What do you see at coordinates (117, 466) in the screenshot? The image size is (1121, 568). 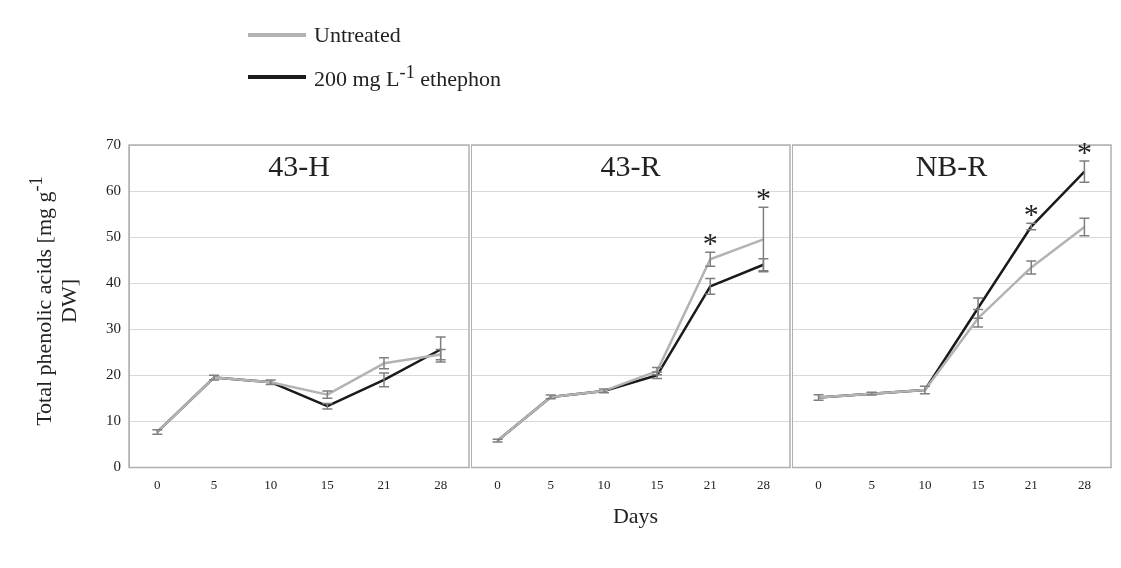 I see `y-tick-label: 0` at bounding box center [117, 466].